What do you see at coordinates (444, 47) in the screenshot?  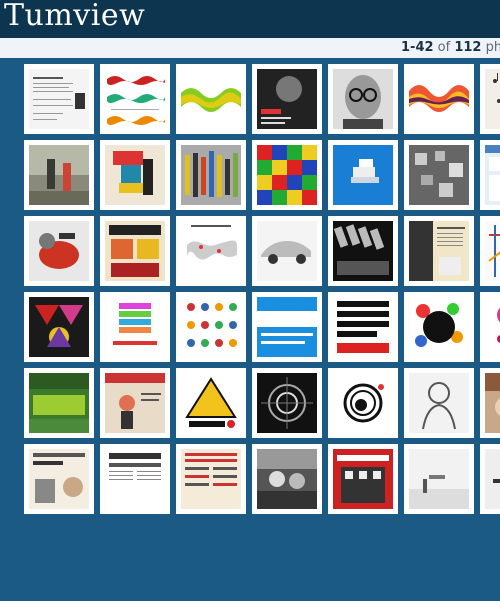 I see `of-label: of` at bounding box center [444, 47].